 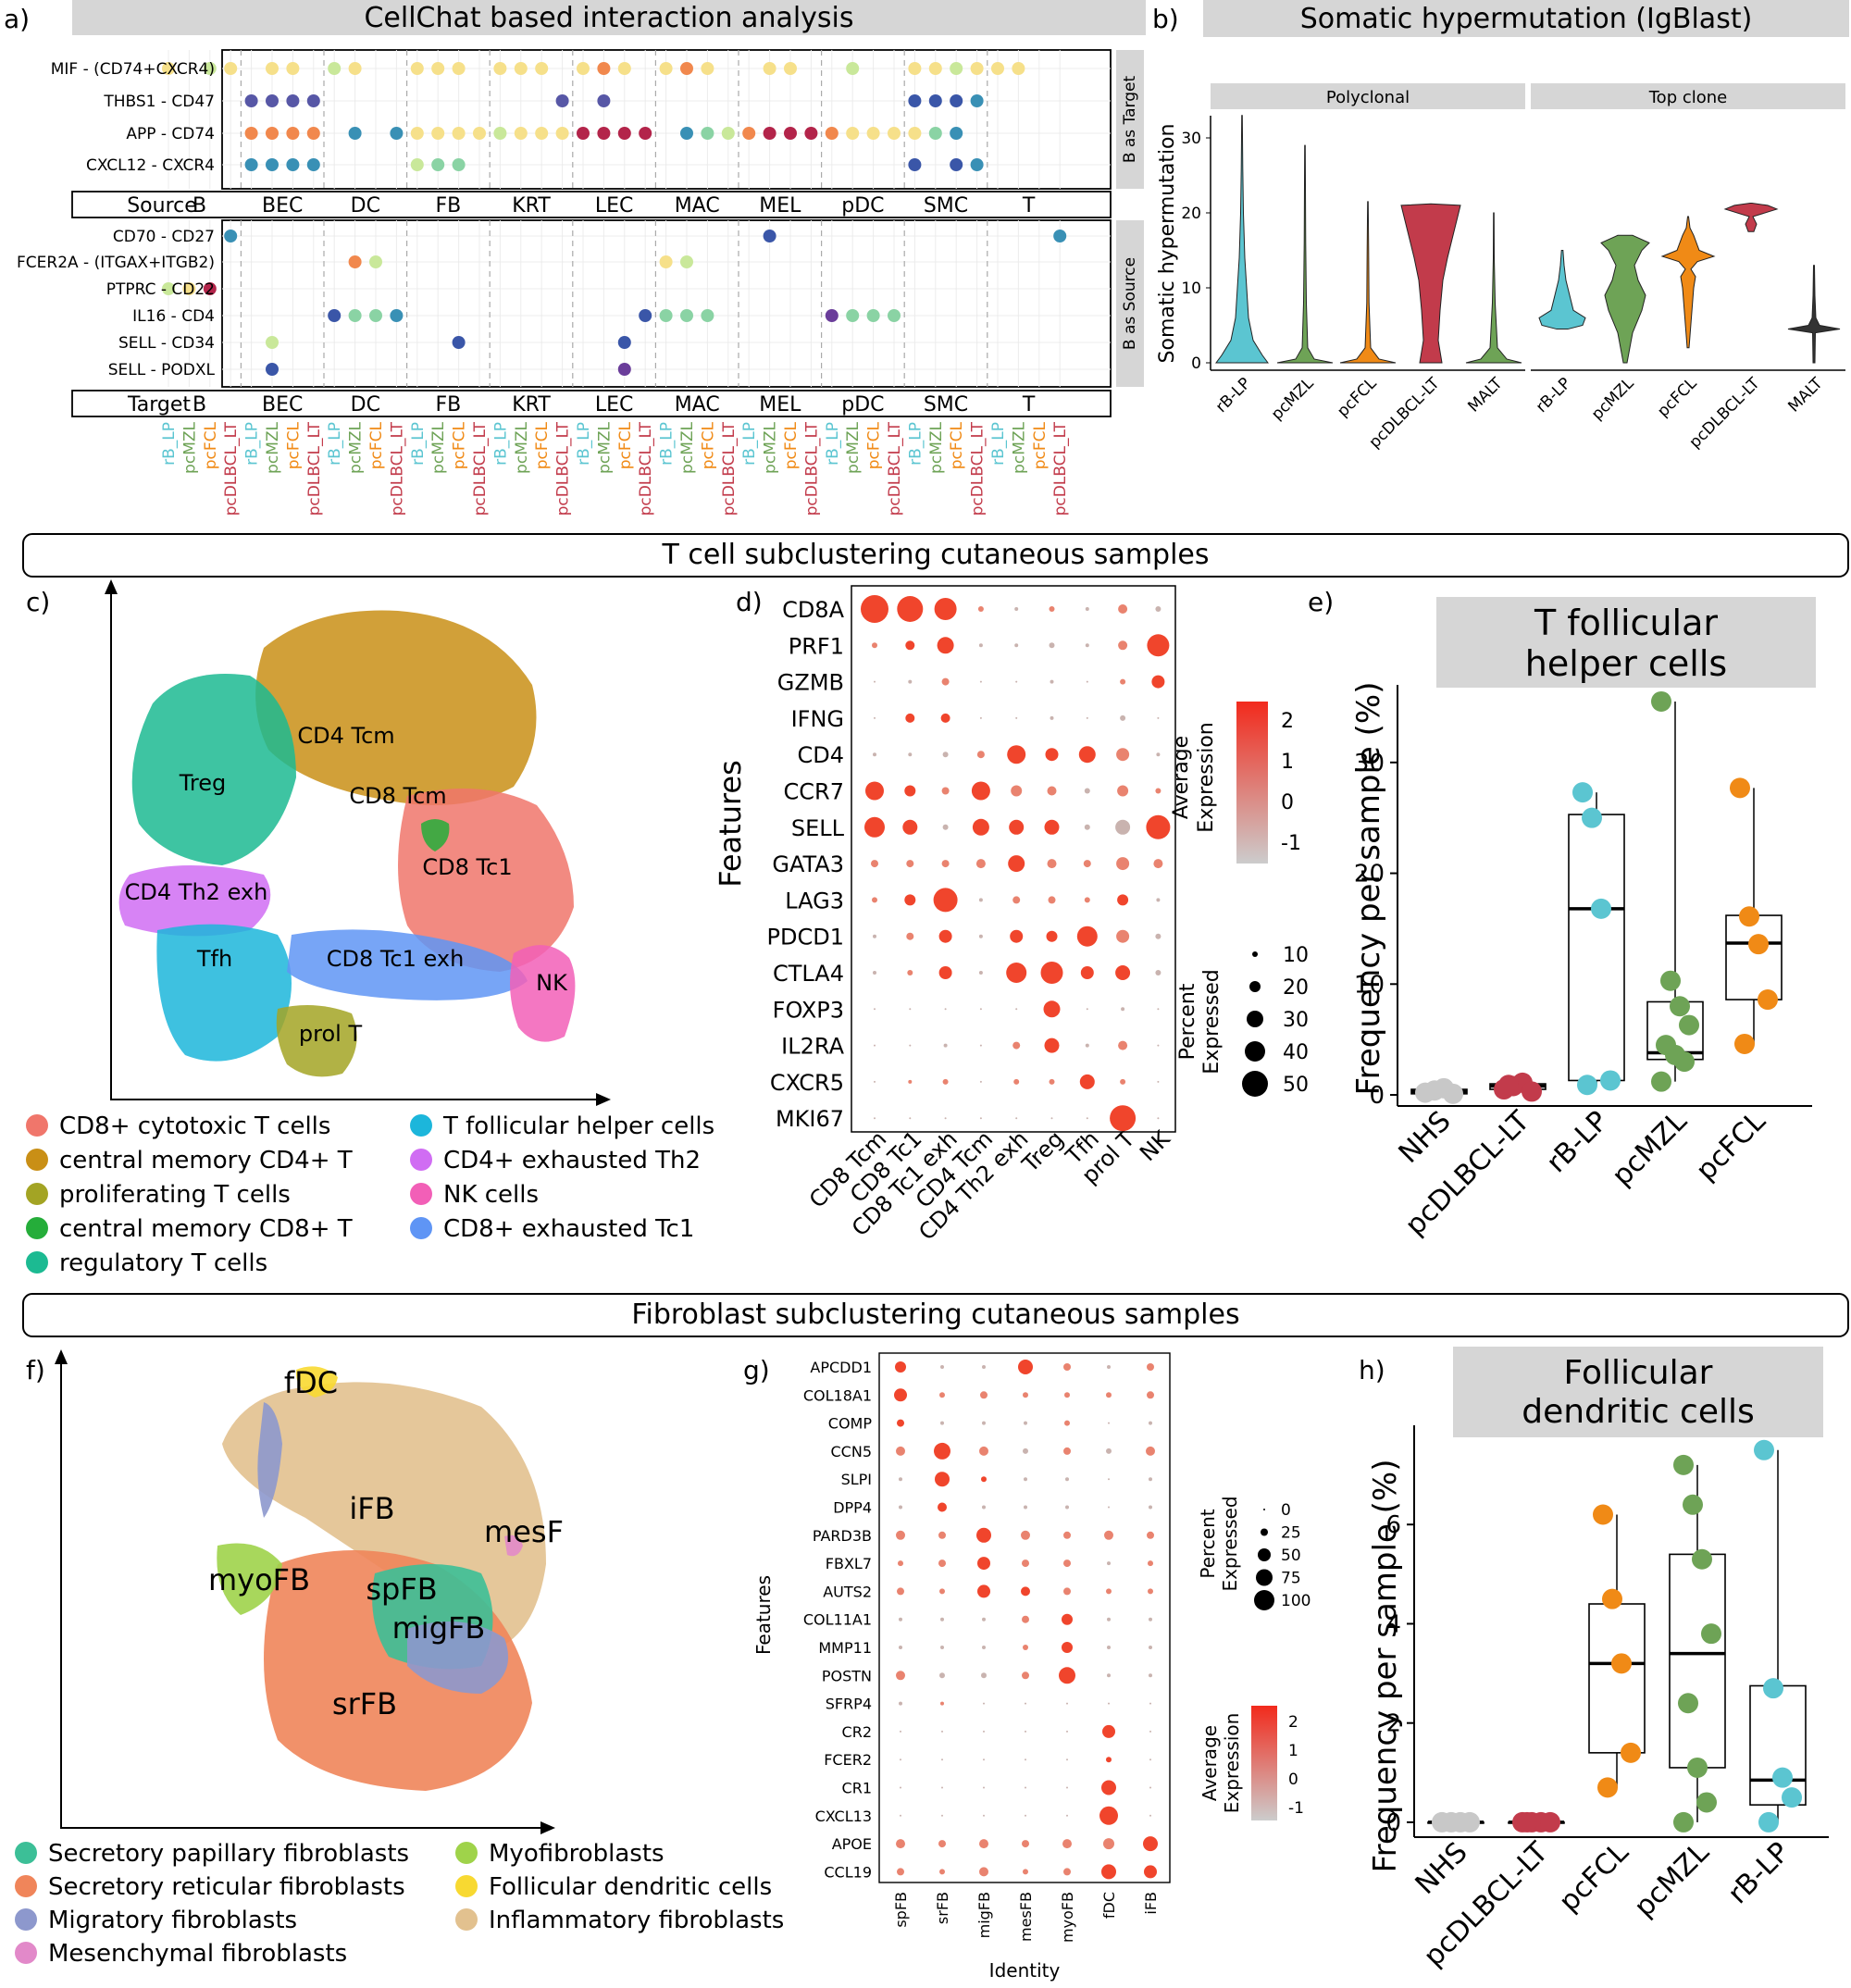 I want to click on legend-label: T follicular helper cells, so click(x=578, y=1126).